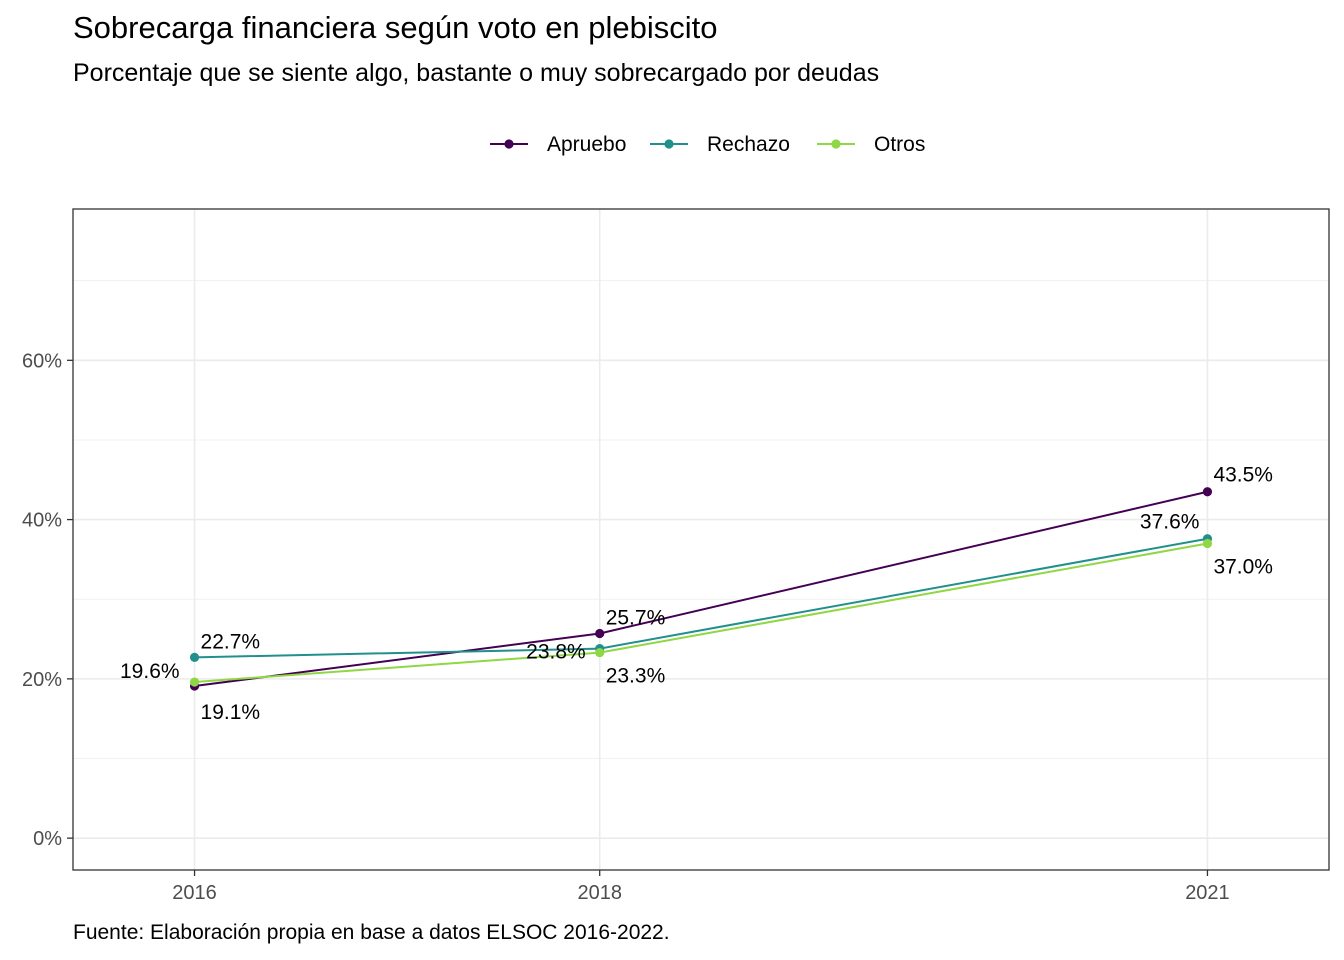 The height and width of the screenshot is (960, 1344). What do you see at coordinates (150, 671) in the screenshot?
I see `data-label-otros: 19.6%` at bounding box center [150, 671].